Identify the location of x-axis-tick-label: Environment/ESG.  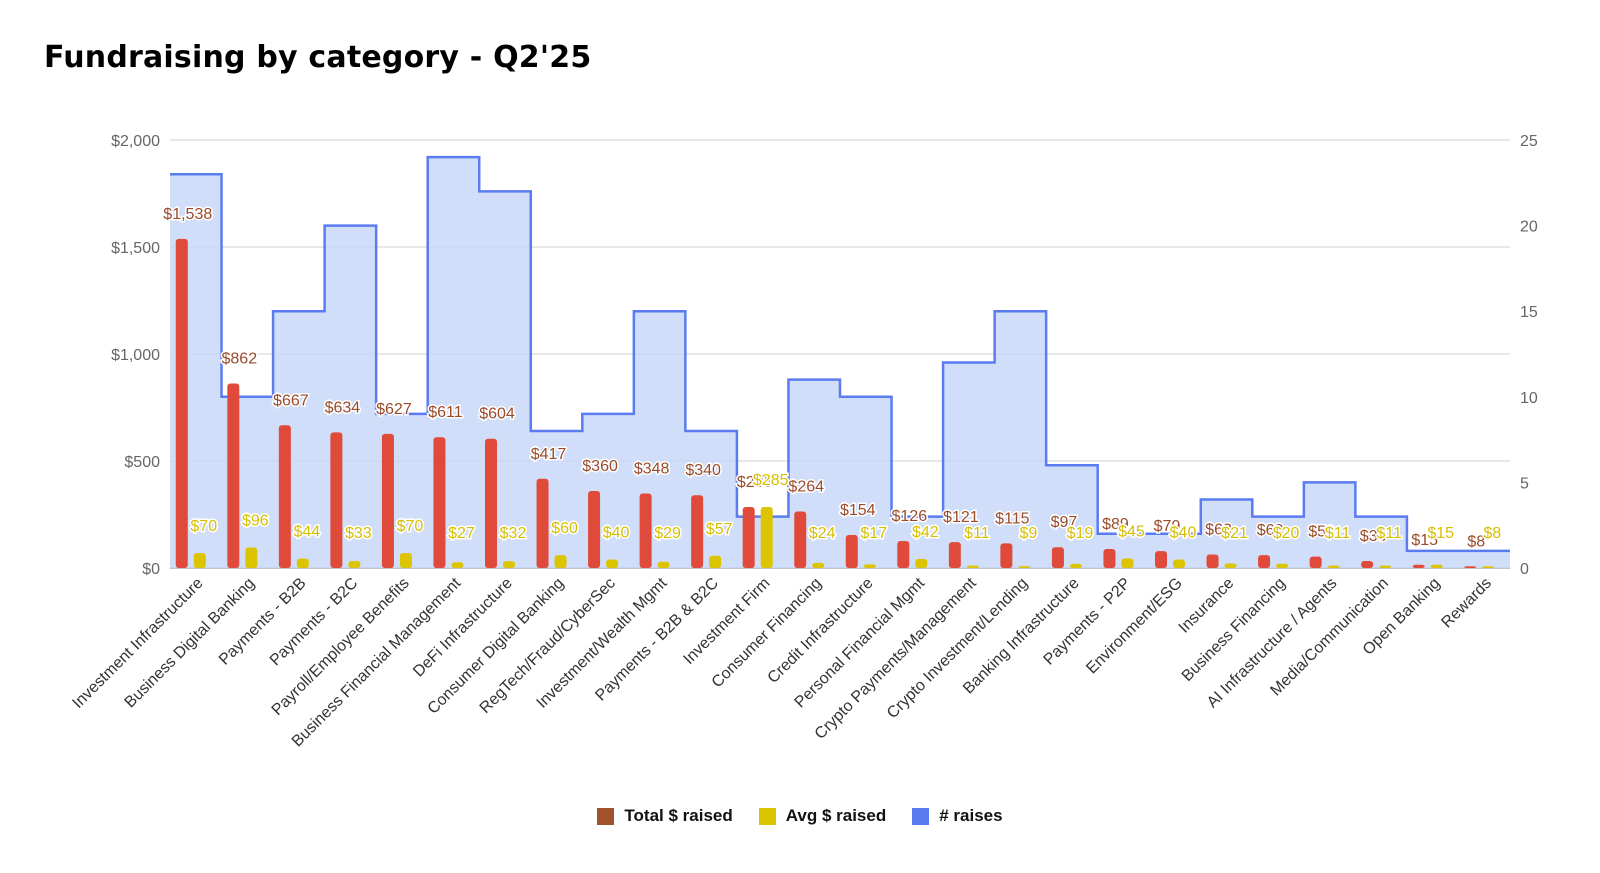
(1134, 626).